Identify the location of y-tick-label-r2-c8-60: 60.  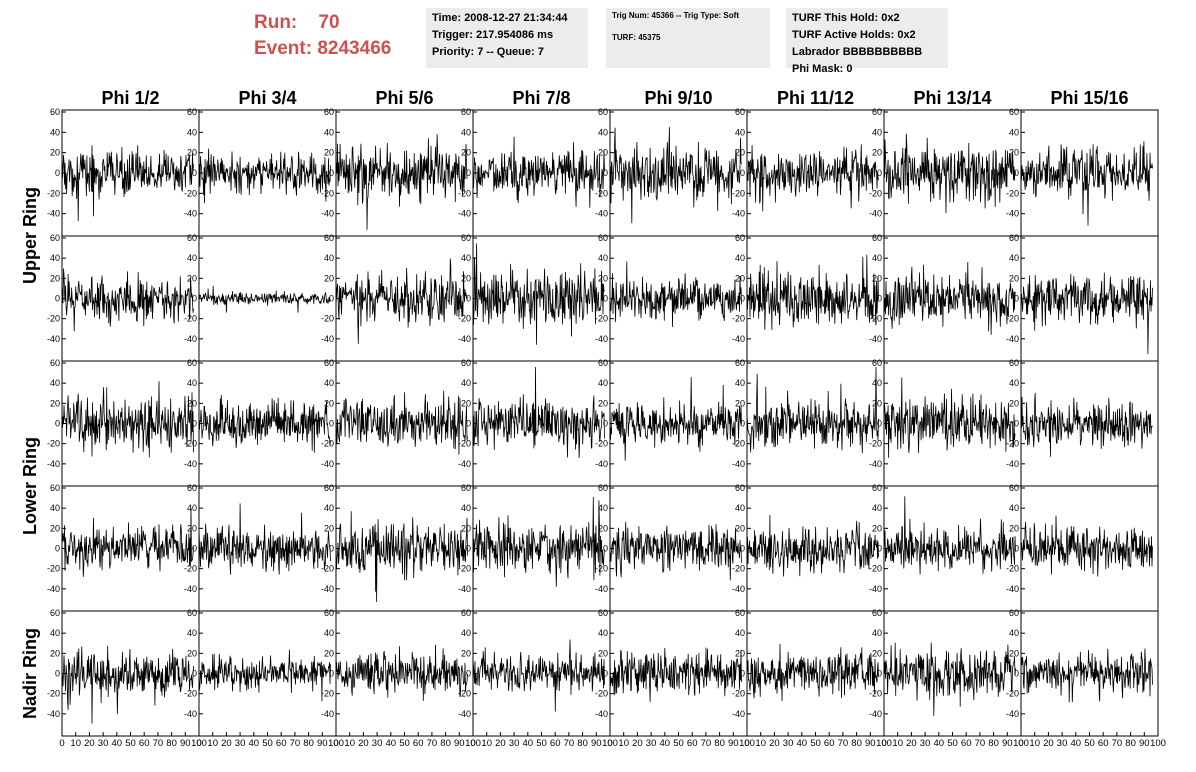
(1014, 238).